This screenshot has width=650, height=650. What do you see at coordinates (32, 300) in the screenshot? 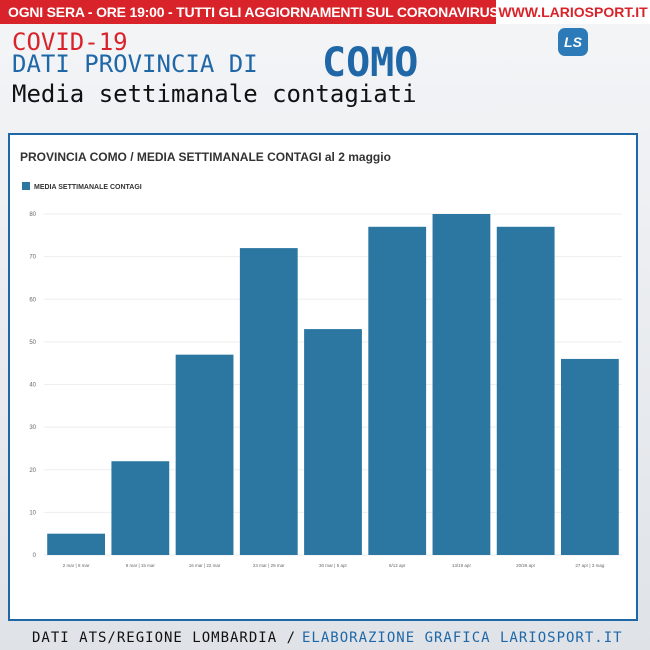
I see `y-tick-label: 60` at bounding box center [32, 300].